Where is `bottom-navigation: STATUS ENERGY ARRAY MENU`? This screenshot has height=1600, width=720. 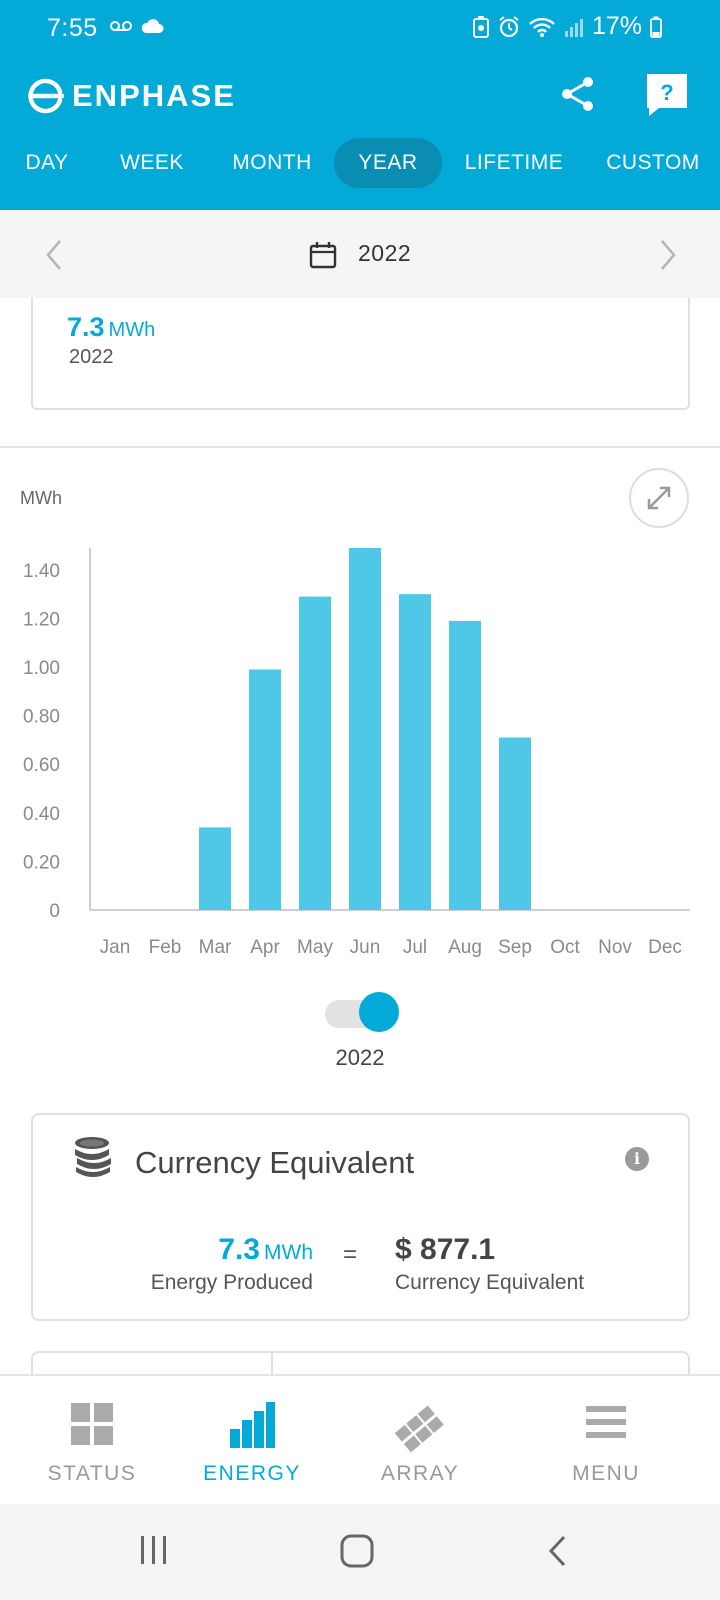
bottom-navigation: STATUS ENERGY ARRAY MENU is located at coordinates (360, 1439).